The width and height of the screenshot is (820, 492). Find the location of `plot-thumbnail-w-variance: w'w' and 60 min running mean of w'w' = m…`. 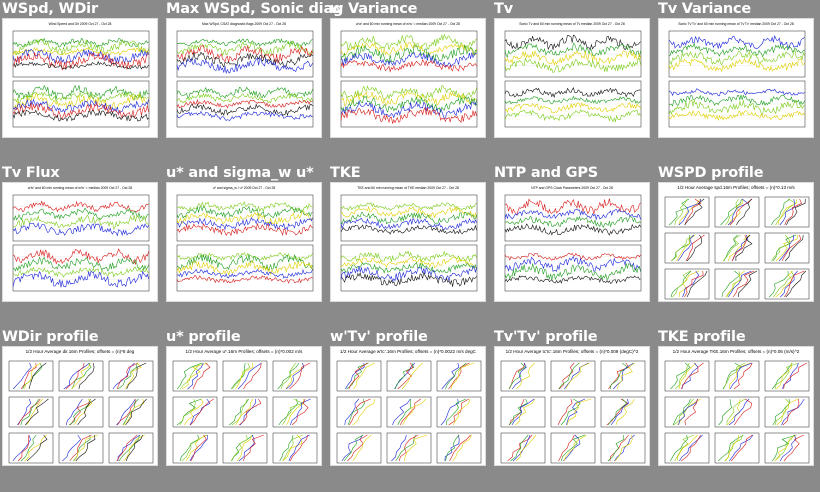

plot-thumbnail-w-variance: w'w' and 60 min running mean of w'w' = m… is located at coordinates (408, 78).